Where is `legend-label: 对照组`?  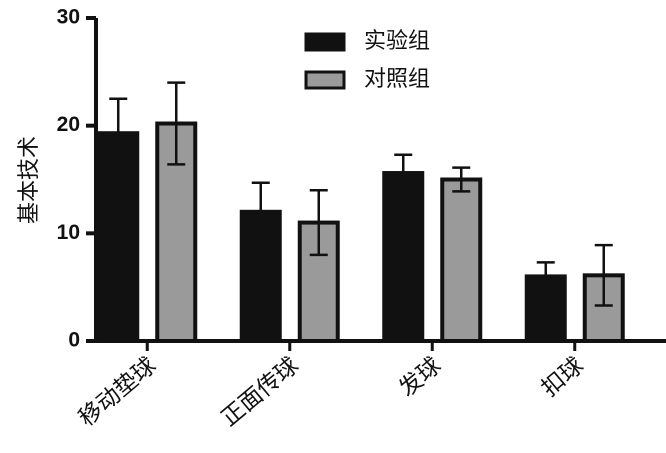
legend-label: 对照组 is located at coordinates (397, 79).